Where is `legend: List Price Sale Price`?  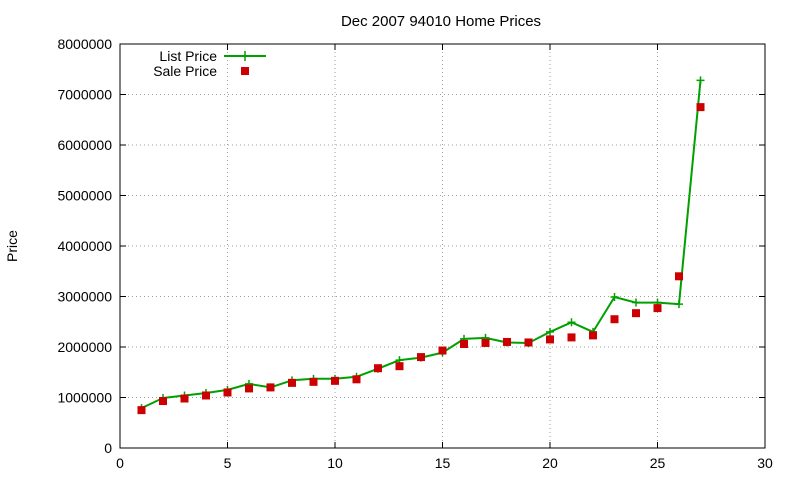
legend: List Price Sale Price is located at coordinates (209, 63).